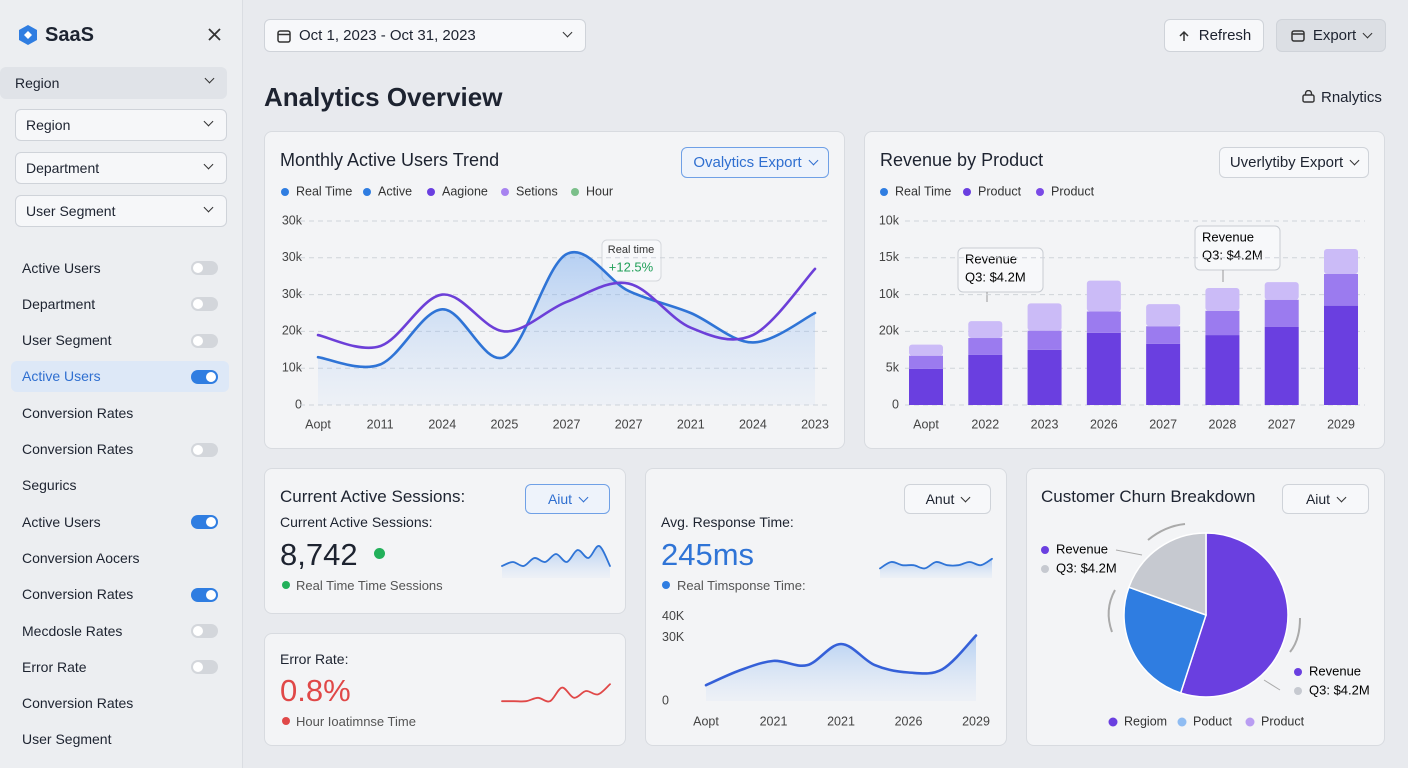 This screenshot has width=1408, height=768. I want to click on nav-item: Error Rate, so click(120, 666).